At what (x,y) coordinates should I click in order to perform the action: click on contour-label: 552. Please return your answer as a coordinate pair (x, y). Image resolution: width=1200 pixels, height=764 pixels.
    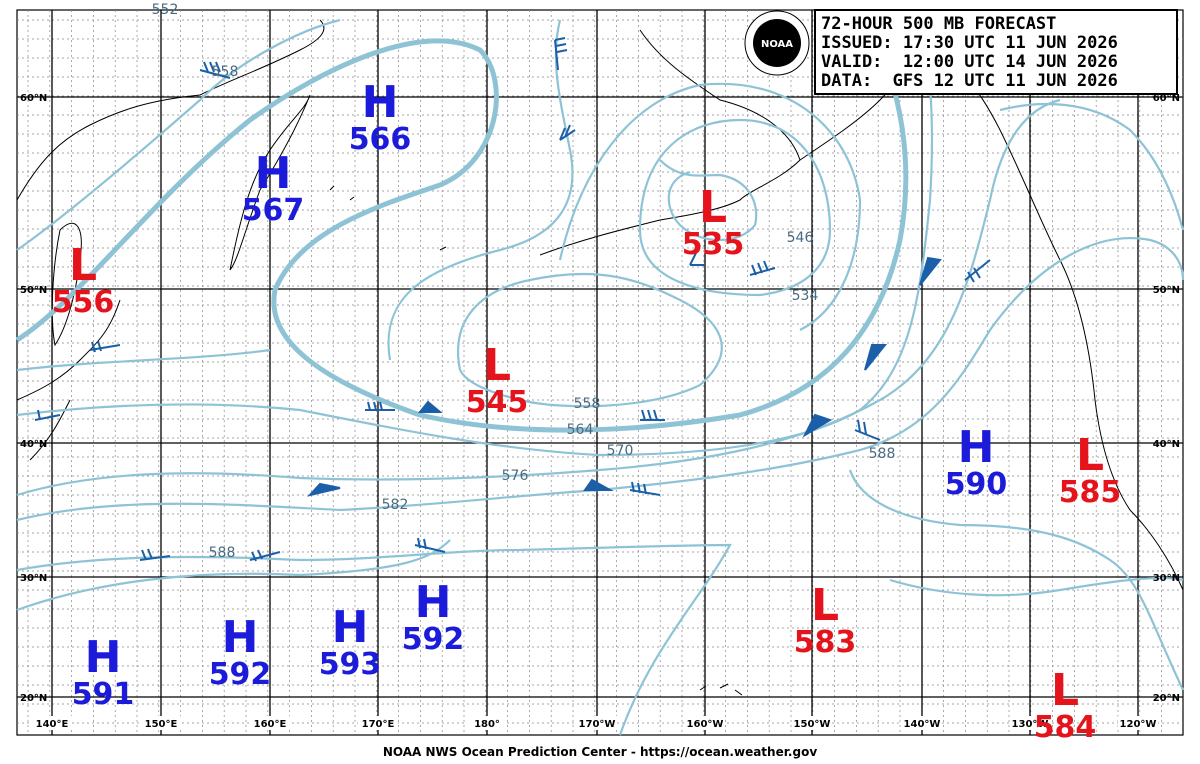
    Looking at the image, I should click on (165, 10).